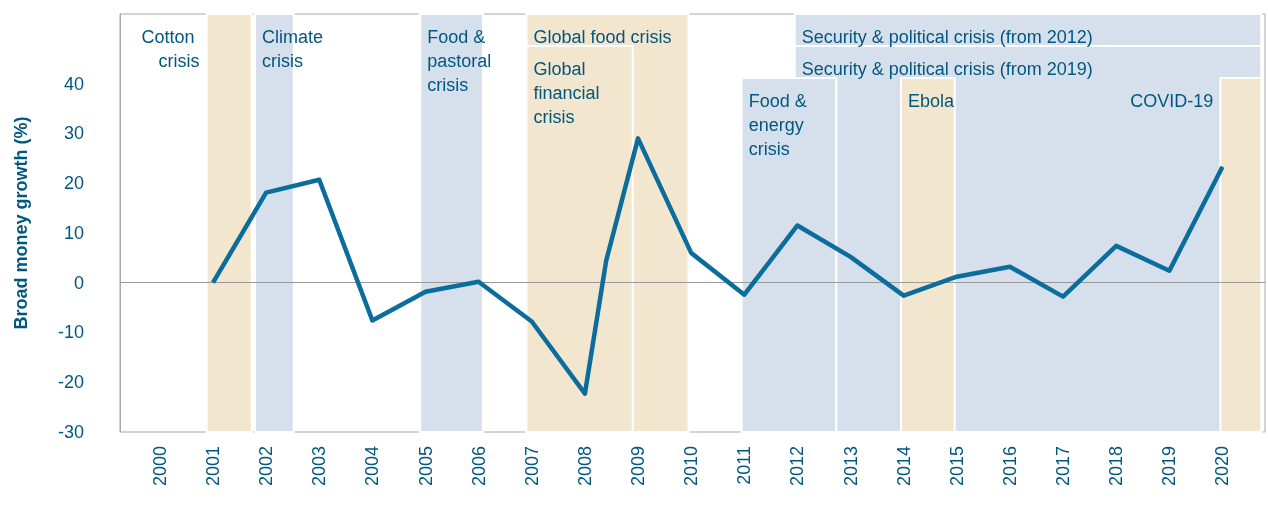  Describe the element at coordinates (850, 466) in the screenshot. I see `x-tick-label: 2013` at that location.